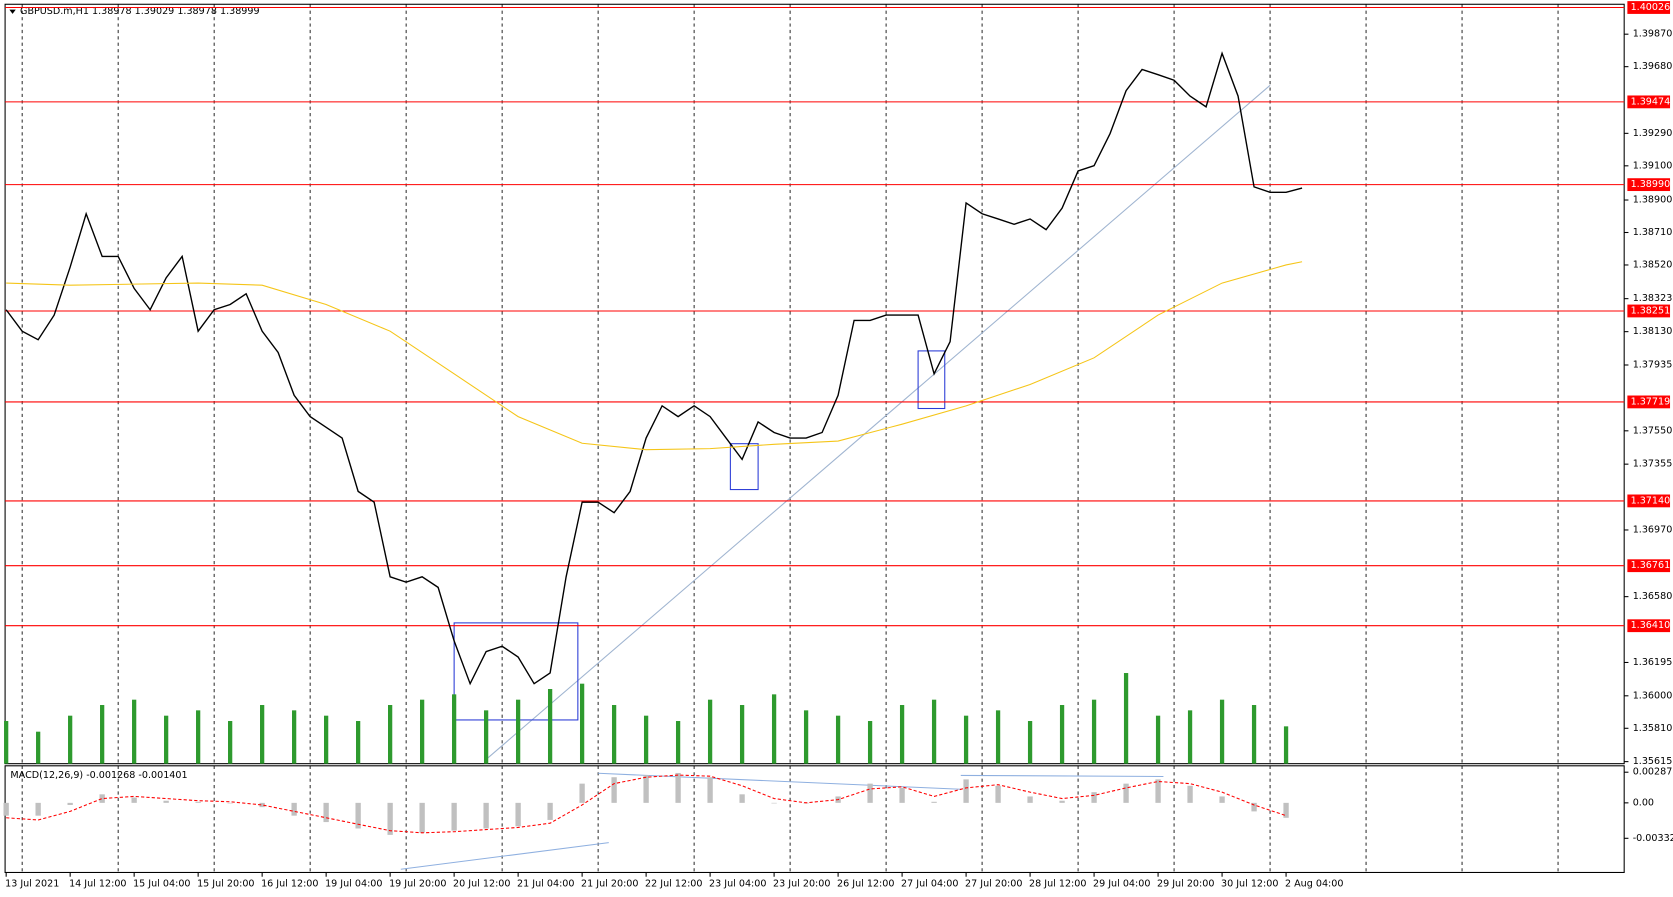 This screenshot has width=1673, height=897. Describe the element at coordinates (1653, 728) in the screenshot. I see `y-tick-label: 1.35810` at that location.